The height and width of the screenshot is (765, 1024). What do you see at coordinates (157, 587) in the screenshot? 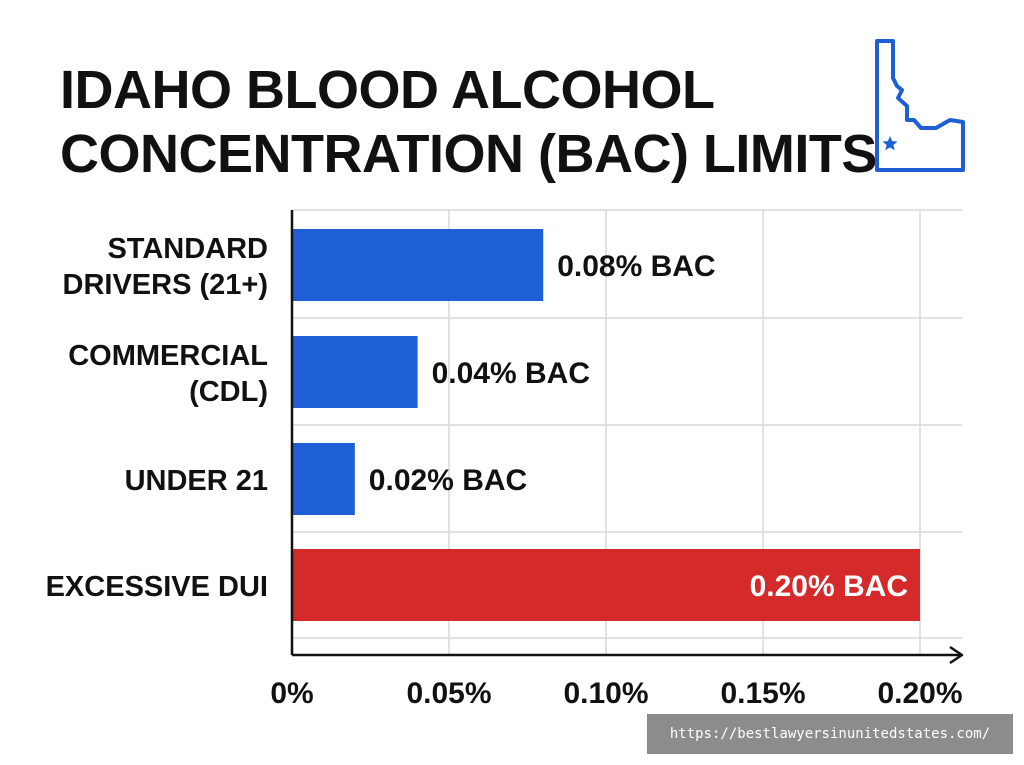
I see `category-label: EXCESSIVE DUI` at bounding box center [157, 587].